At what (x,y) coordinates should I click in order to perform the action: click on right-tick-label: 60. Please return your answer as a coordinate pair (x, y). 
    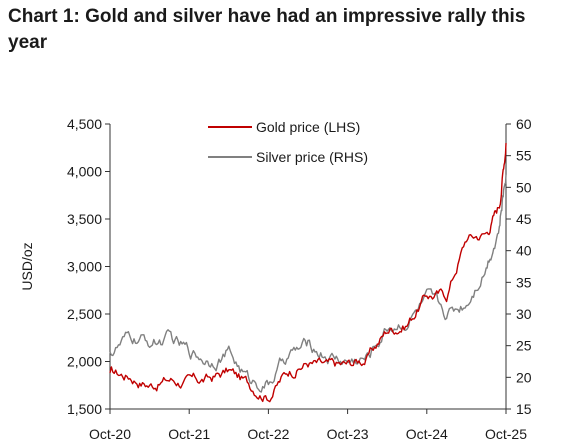
    Looking at the image, I should click on (524, 124).